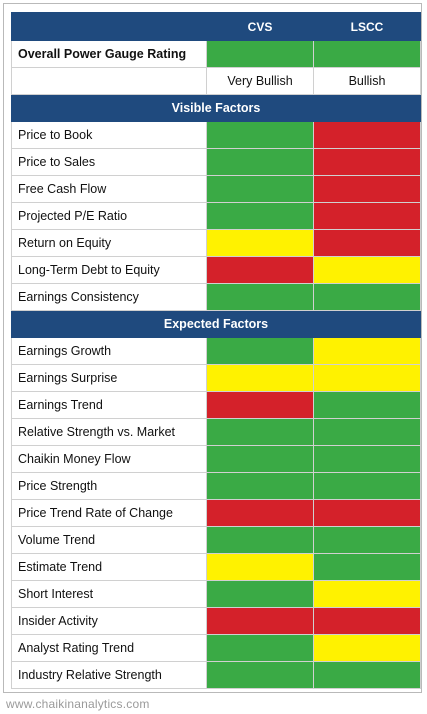 This screenshot has height=714, width=427. I want to click on header-row: CVS LSCC, so click(216, 26).